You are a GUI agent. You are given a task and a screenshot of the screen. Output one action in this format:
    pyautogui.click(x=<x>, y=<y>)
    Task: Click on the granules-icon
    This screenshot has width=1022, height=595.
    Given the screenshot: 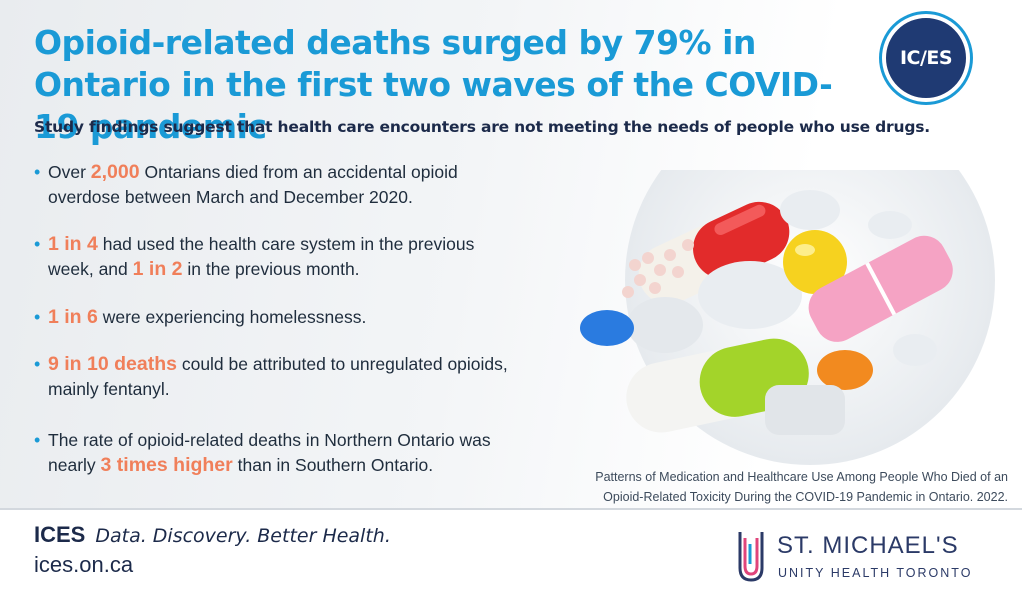 What is the action you would take?
    pyautogui.click(x=658, y=268)
    